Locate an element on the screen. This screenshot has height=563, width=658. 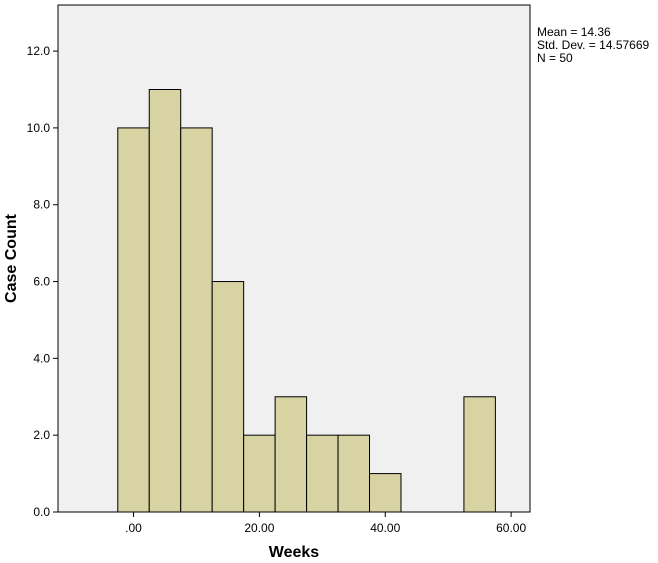
stats-std-dev: Std. Dev. = 14.57669 is located at coordinates (593, 45).